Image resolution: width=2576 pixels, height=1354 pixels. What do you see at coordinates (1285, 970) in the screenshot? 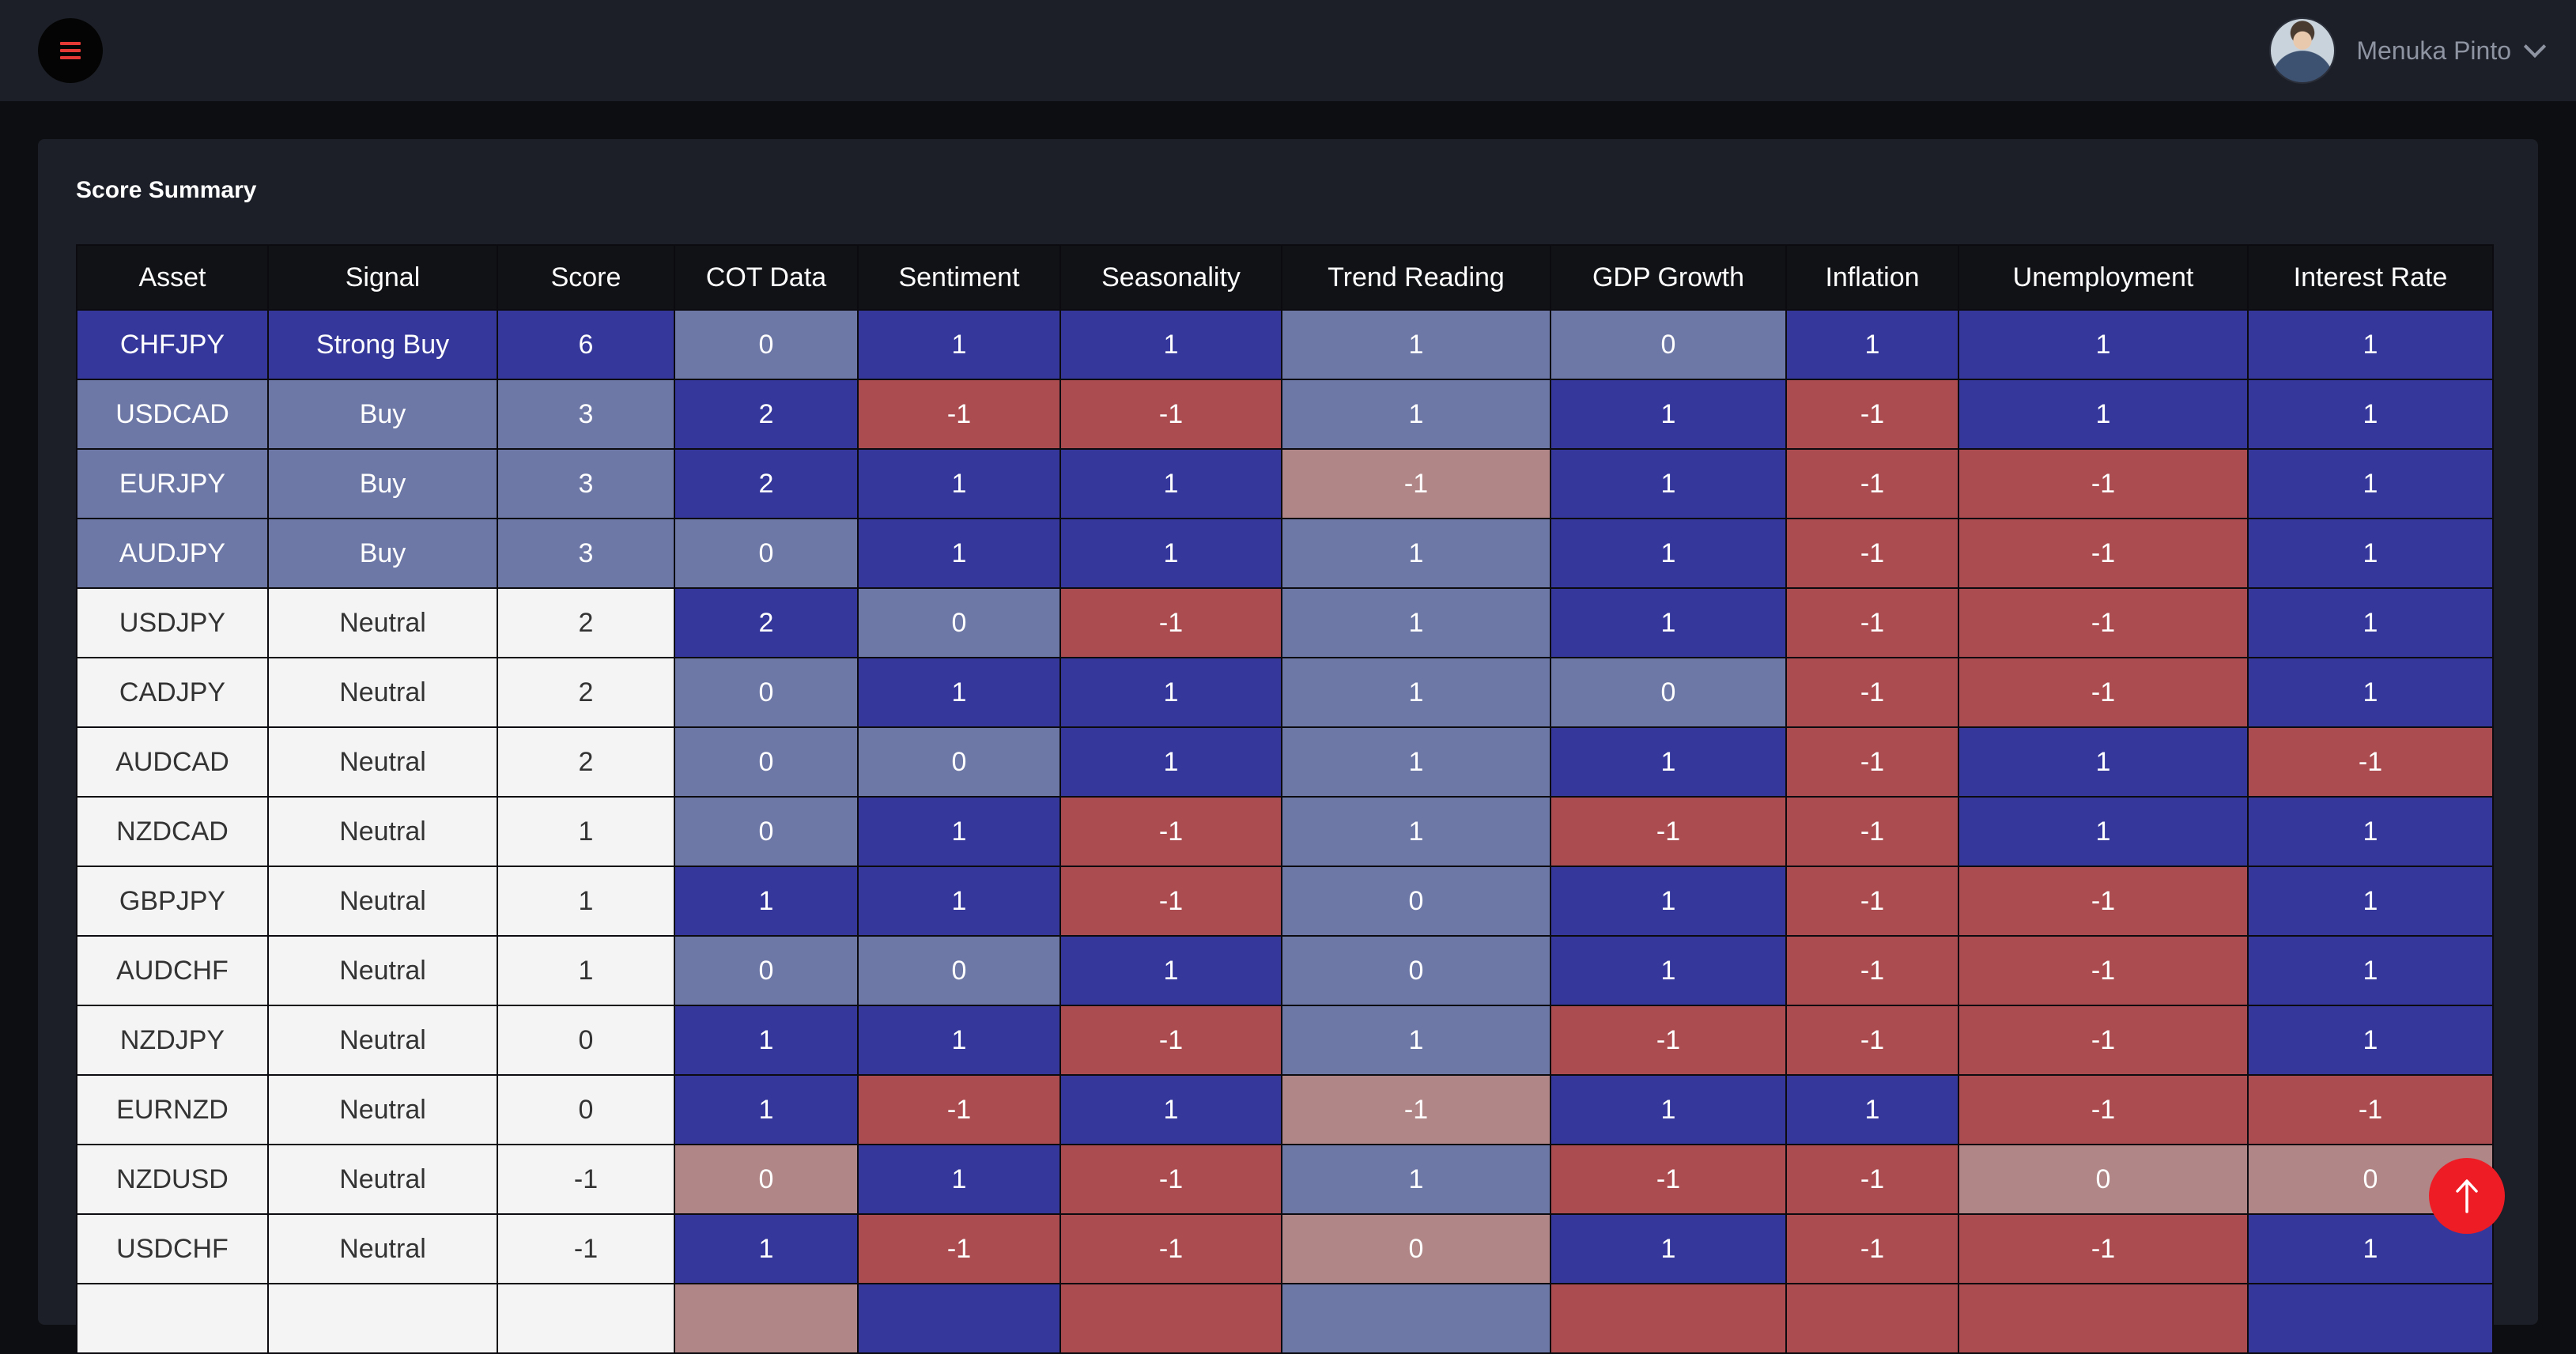
I see `table-row: AUDCHF Neutral 1 0 0 1 0 1 -1 -1 1` at bounding box center [1285, 970].